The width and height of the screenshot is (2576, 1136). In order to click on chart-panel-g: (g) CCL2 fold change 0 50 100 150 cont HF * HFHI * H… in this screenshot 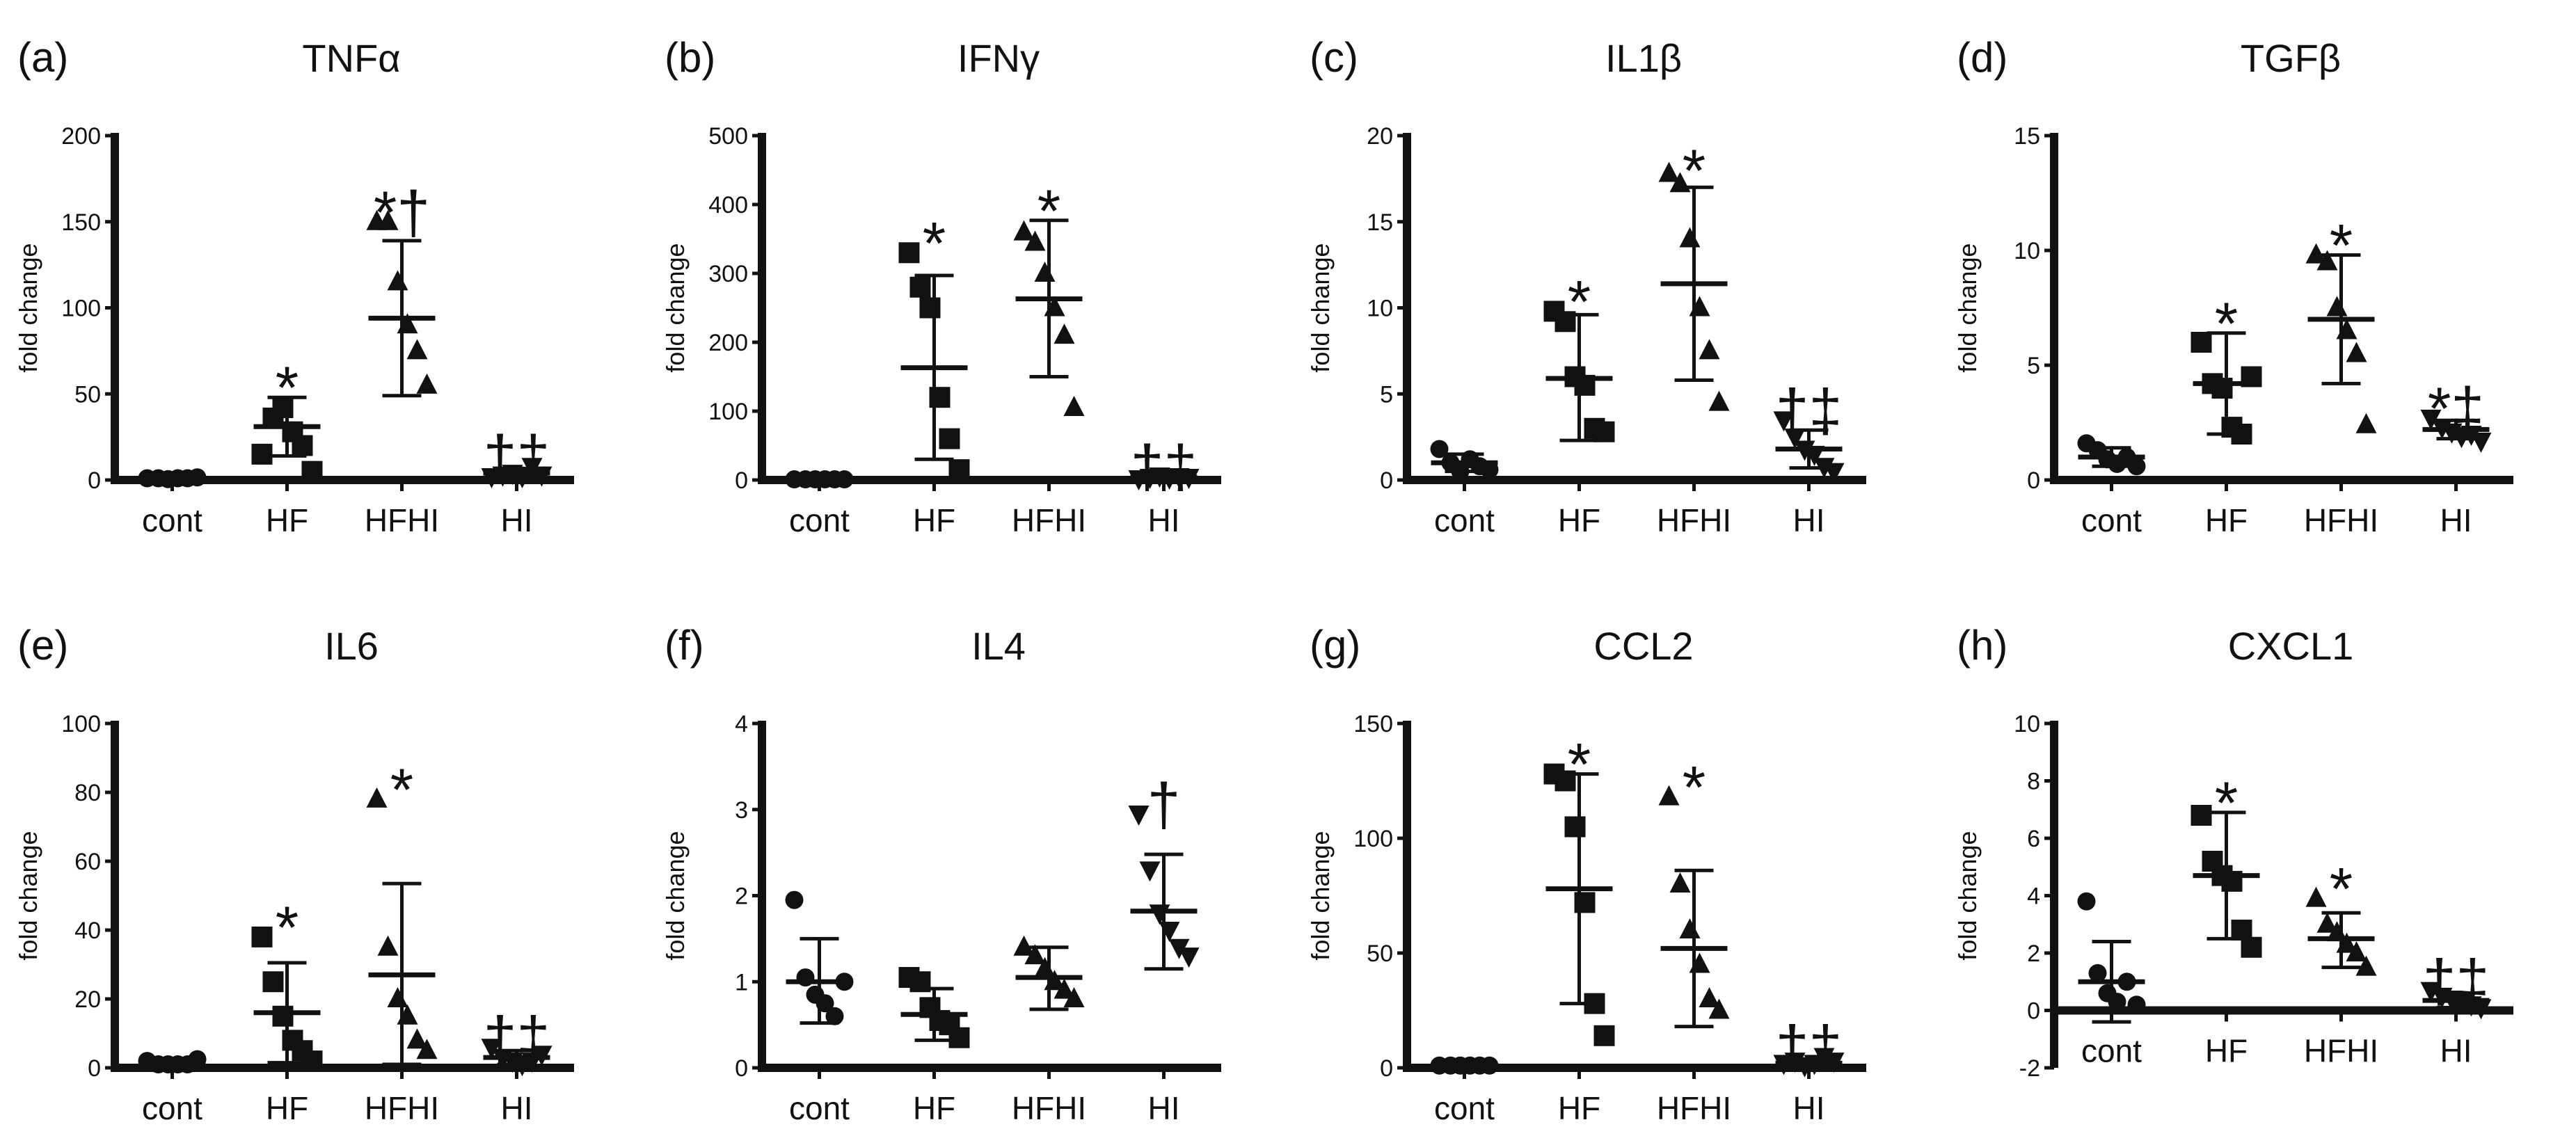, I will do `click(1586, 874)`.